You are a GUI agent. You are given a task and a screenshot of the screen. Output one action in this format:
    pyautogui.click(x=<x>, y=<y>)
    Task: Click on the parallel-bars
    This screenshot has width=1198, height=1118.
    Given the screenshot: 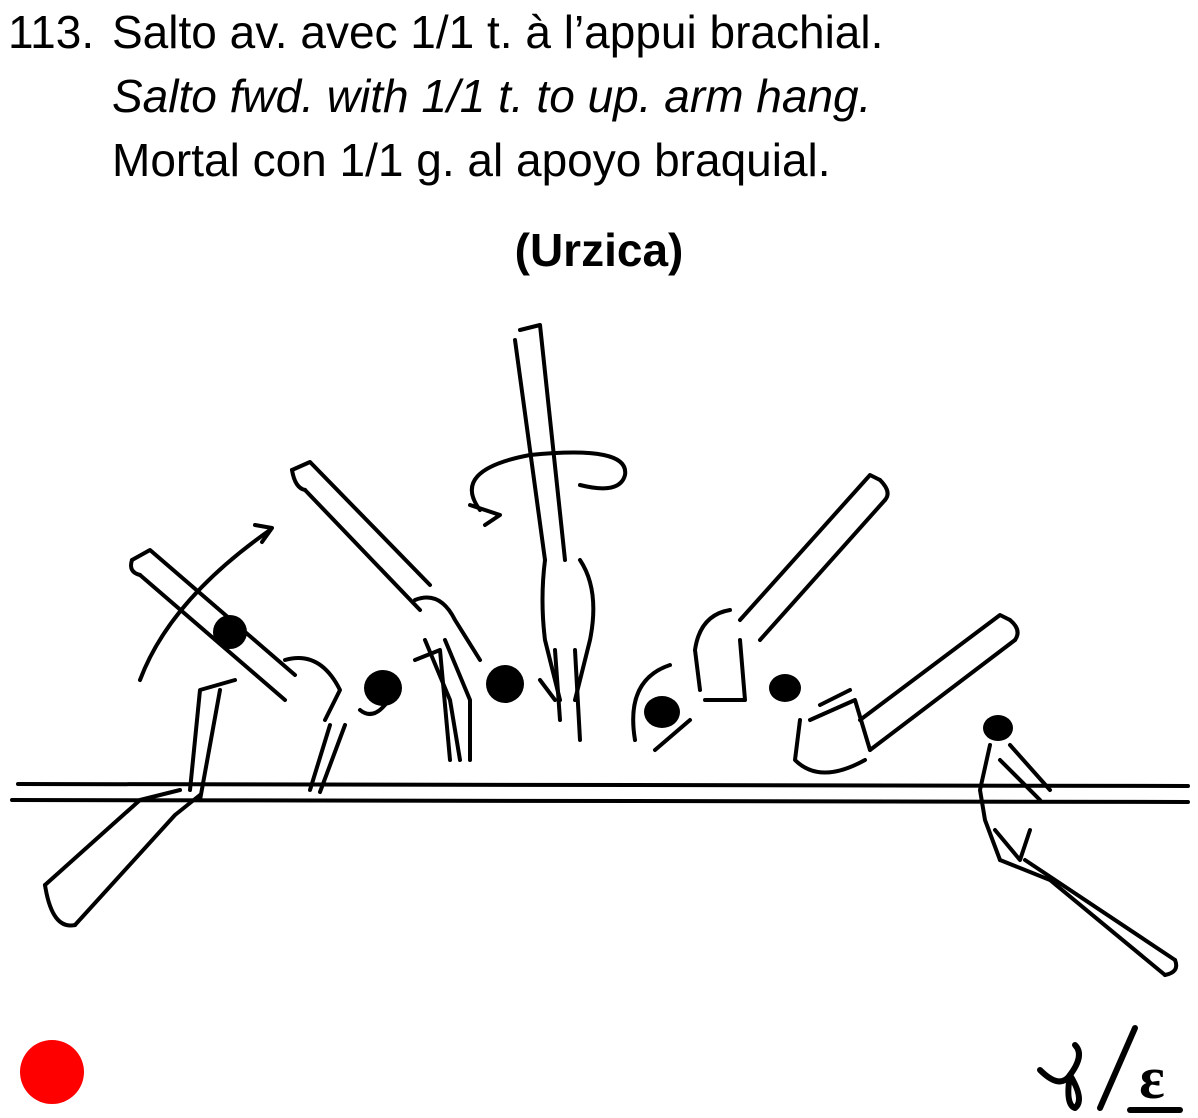 What is the action you would take?
    pyautogui.click(x=600, y=793)
    